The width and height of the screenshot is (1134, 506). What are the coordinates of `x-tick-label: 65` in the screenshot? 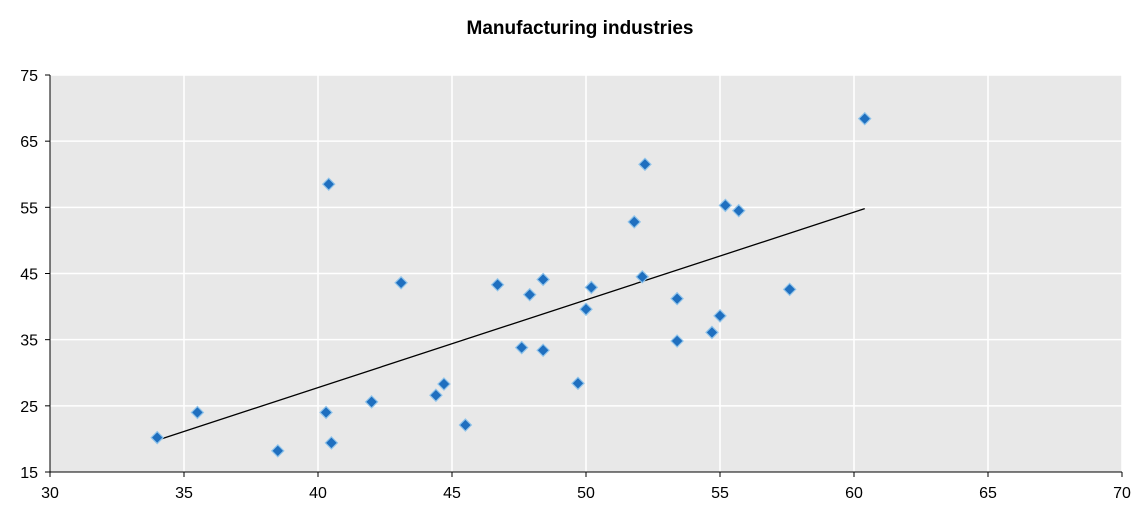 It's located at (988, 493).